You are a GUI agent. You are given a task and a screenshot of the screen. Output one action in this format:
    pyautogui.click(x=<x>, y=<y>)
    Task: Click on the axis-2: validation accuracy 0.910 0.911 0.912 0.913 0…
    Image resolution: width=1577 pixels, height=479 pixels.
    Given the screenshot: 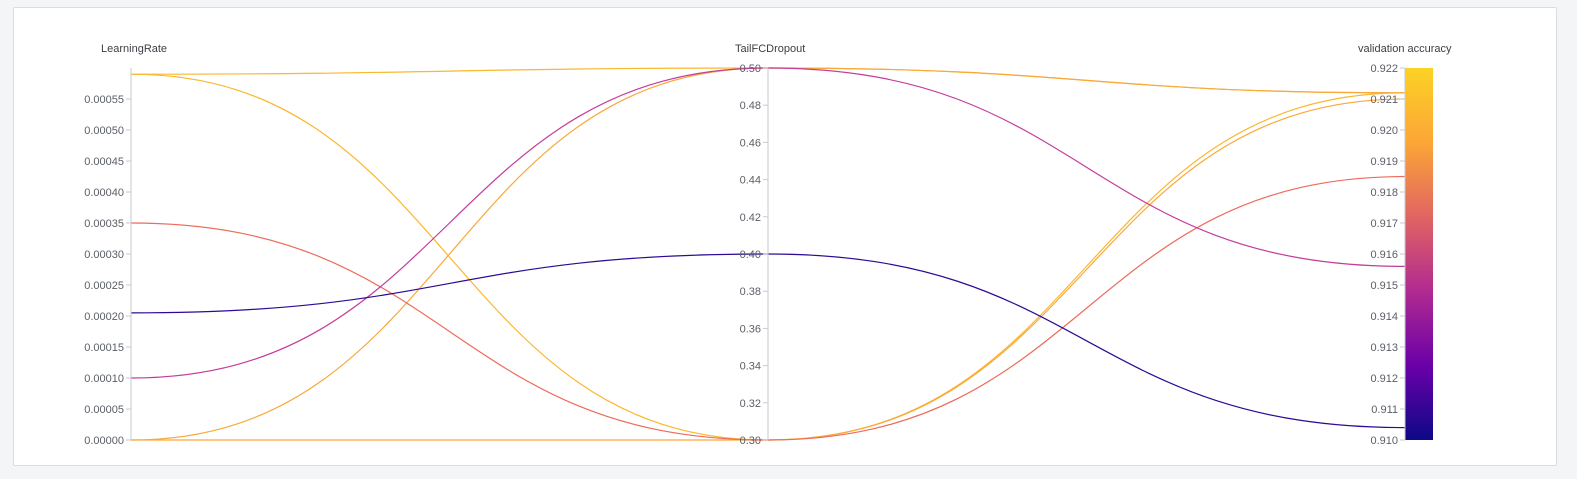 What is the action you would take?
    pyautogui.click(x=1405, y=245)
    